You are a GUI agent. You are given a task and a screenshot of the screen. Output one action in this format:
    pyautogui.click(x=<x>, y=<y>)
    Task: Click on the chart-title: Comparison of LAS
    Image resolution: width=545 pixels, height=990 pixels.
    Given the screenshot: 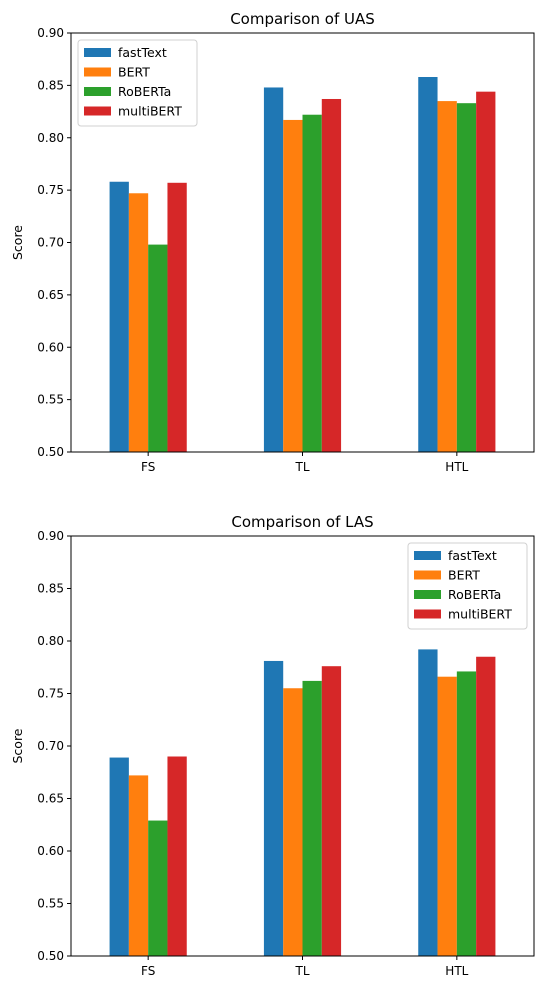 What is the action you would take?
    pyautogui.click(x=302, y=522)
    